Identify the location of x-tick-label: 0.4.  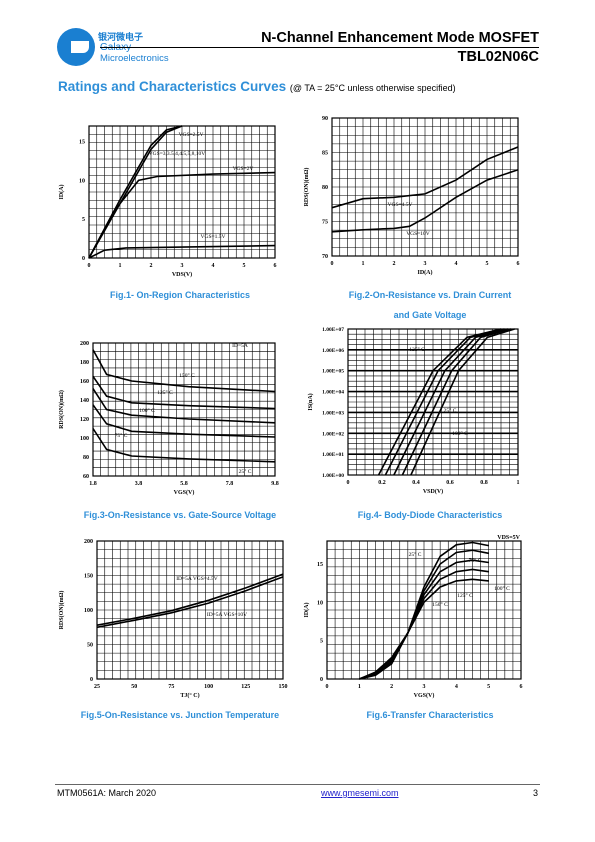
(416, 483).